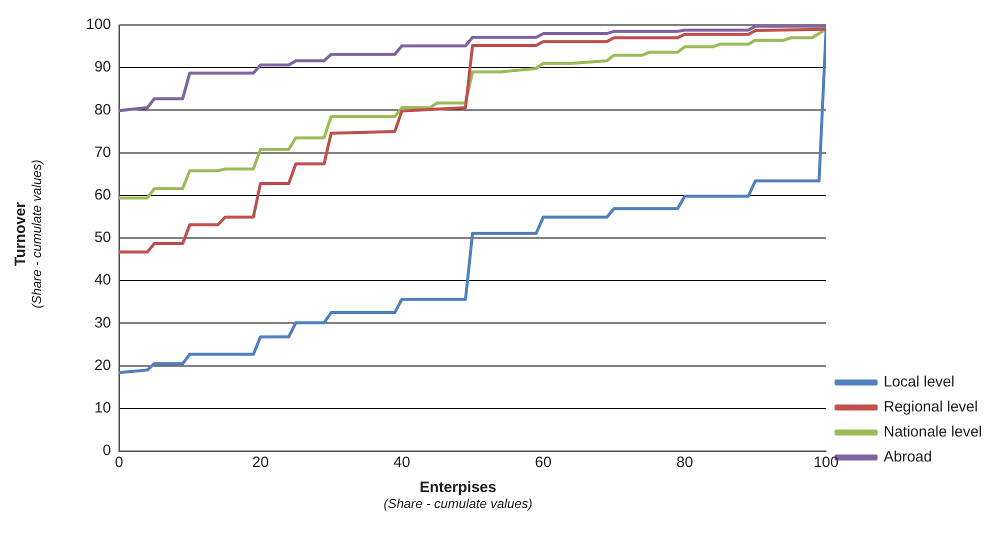 The image size is (1000, 533). Describe the element at coordinates (28, 234) in the screenshot. I see `y-axis-title: Turnover (Share - cumulate values)` at that location.